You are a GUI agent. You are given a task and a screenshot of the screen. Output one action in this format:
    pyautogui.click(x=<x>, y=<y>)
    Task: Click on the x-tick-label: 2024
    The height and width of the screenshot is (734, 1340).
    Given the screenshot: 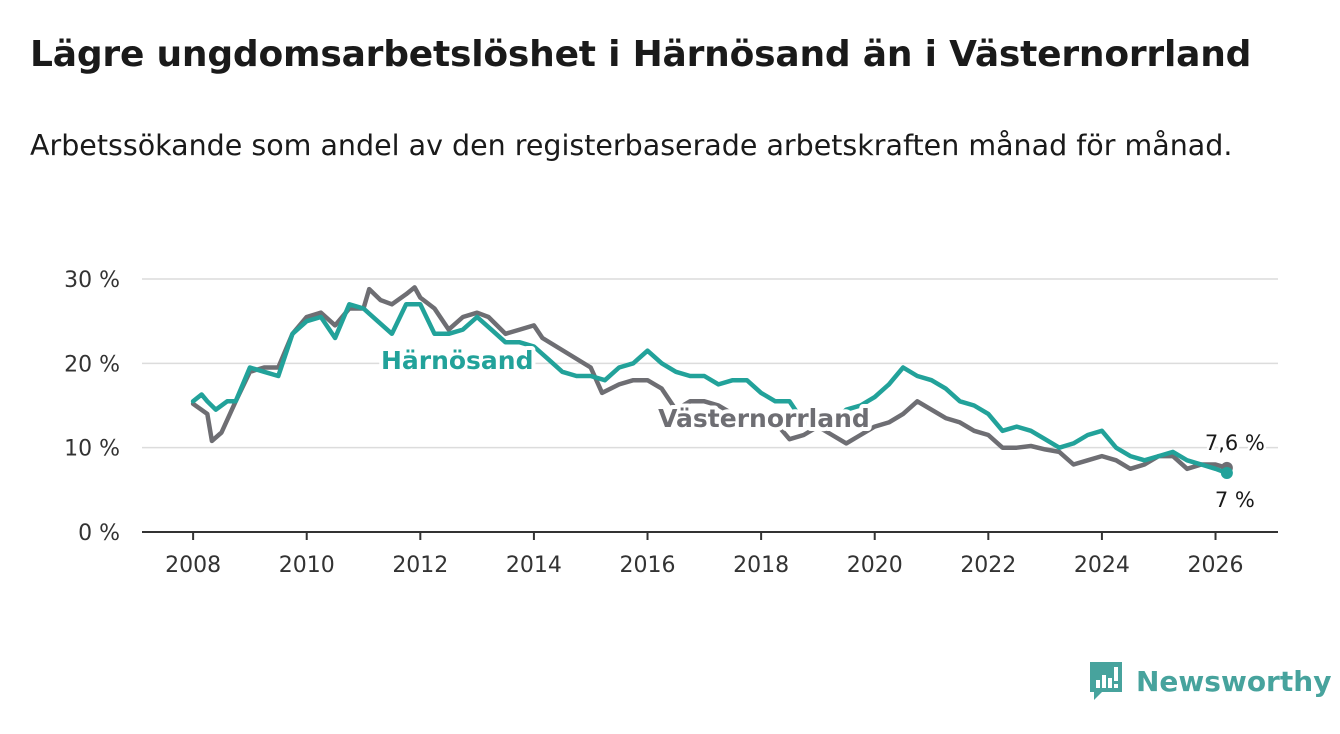 What is the action you would take?
    pyautogui.click(x=1102, y=565)
    